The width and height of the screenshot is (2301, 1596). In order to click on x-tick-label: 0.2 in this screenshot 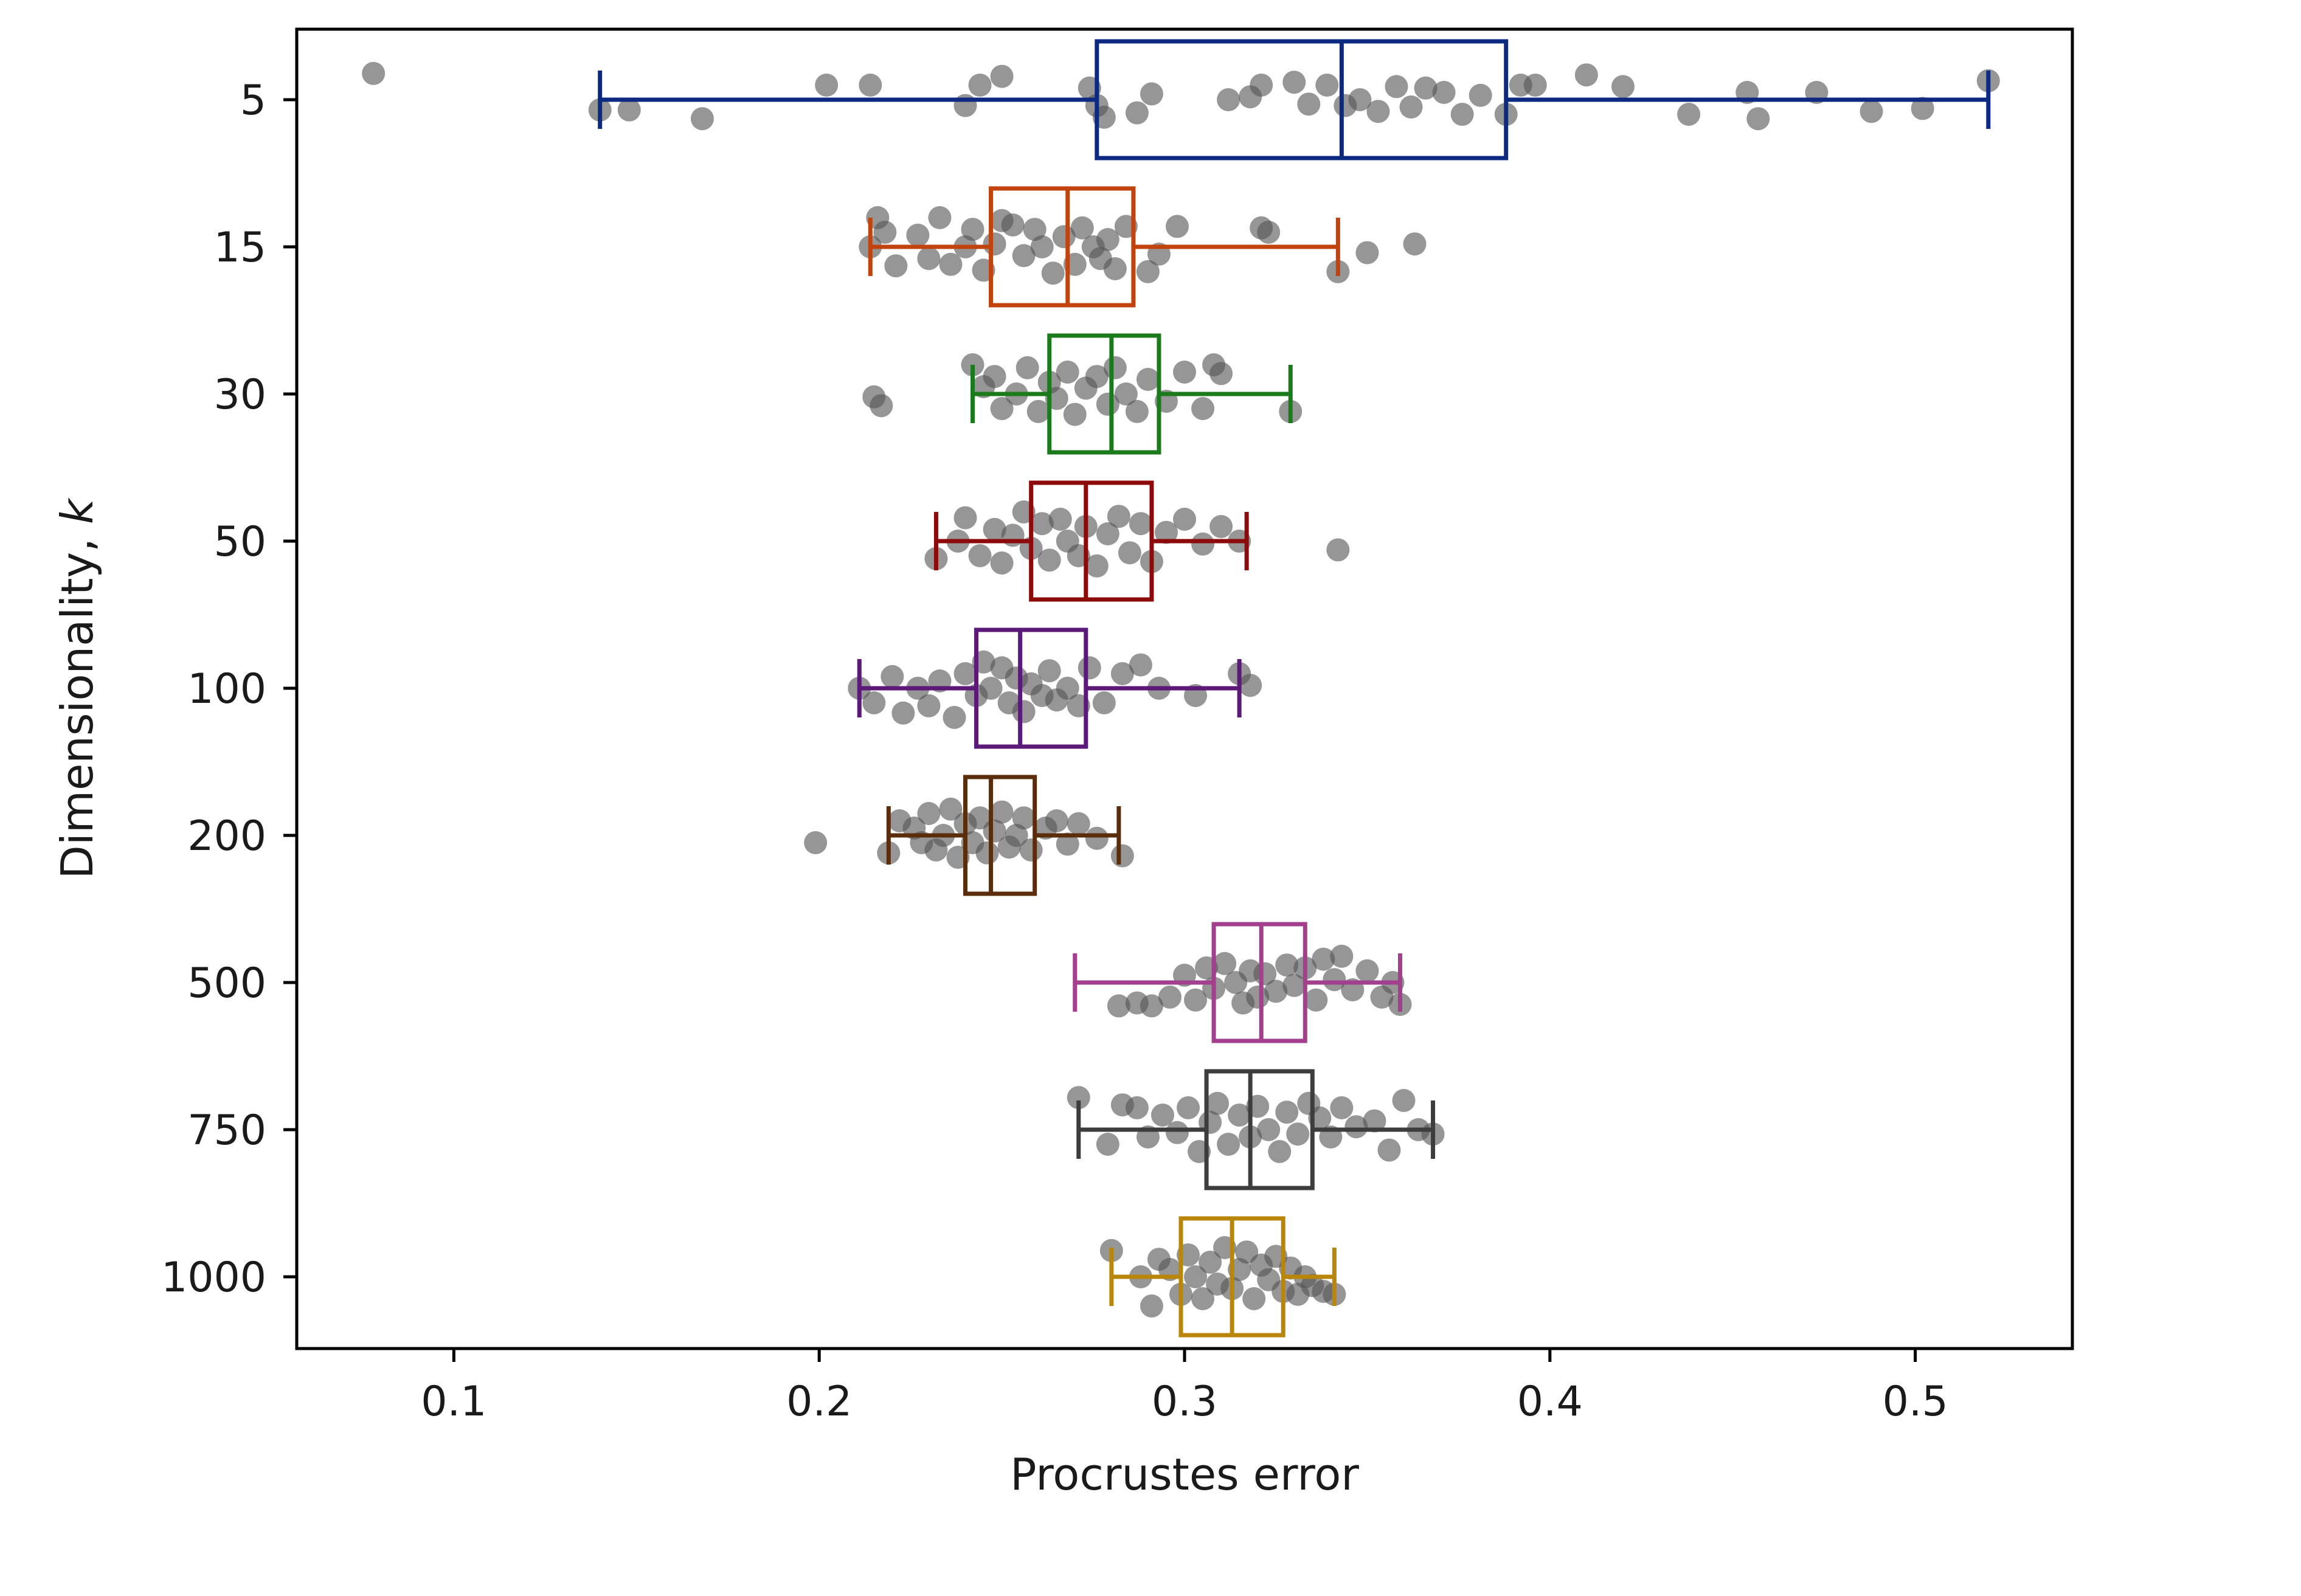, I will do `click(819, 1402)`.